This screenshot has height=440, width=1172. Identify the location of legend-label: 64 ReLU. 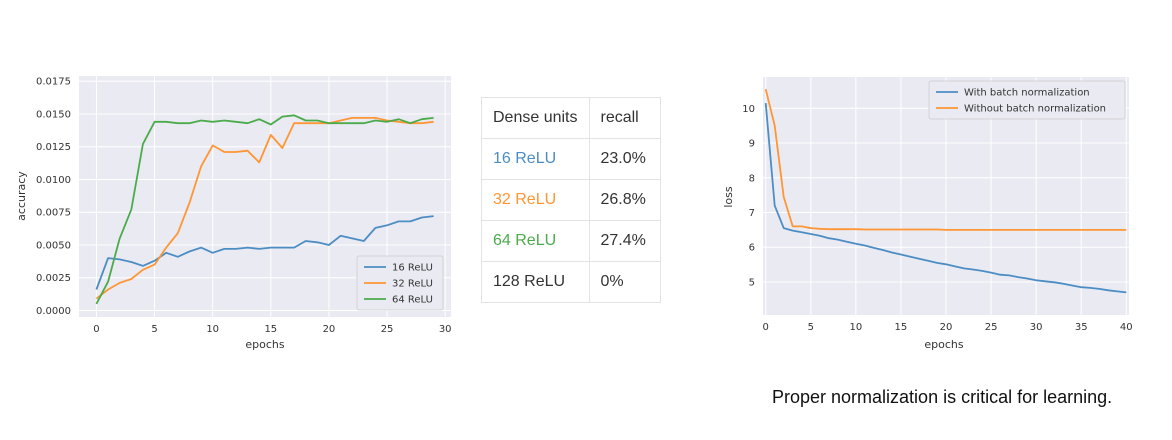
(412, 300).